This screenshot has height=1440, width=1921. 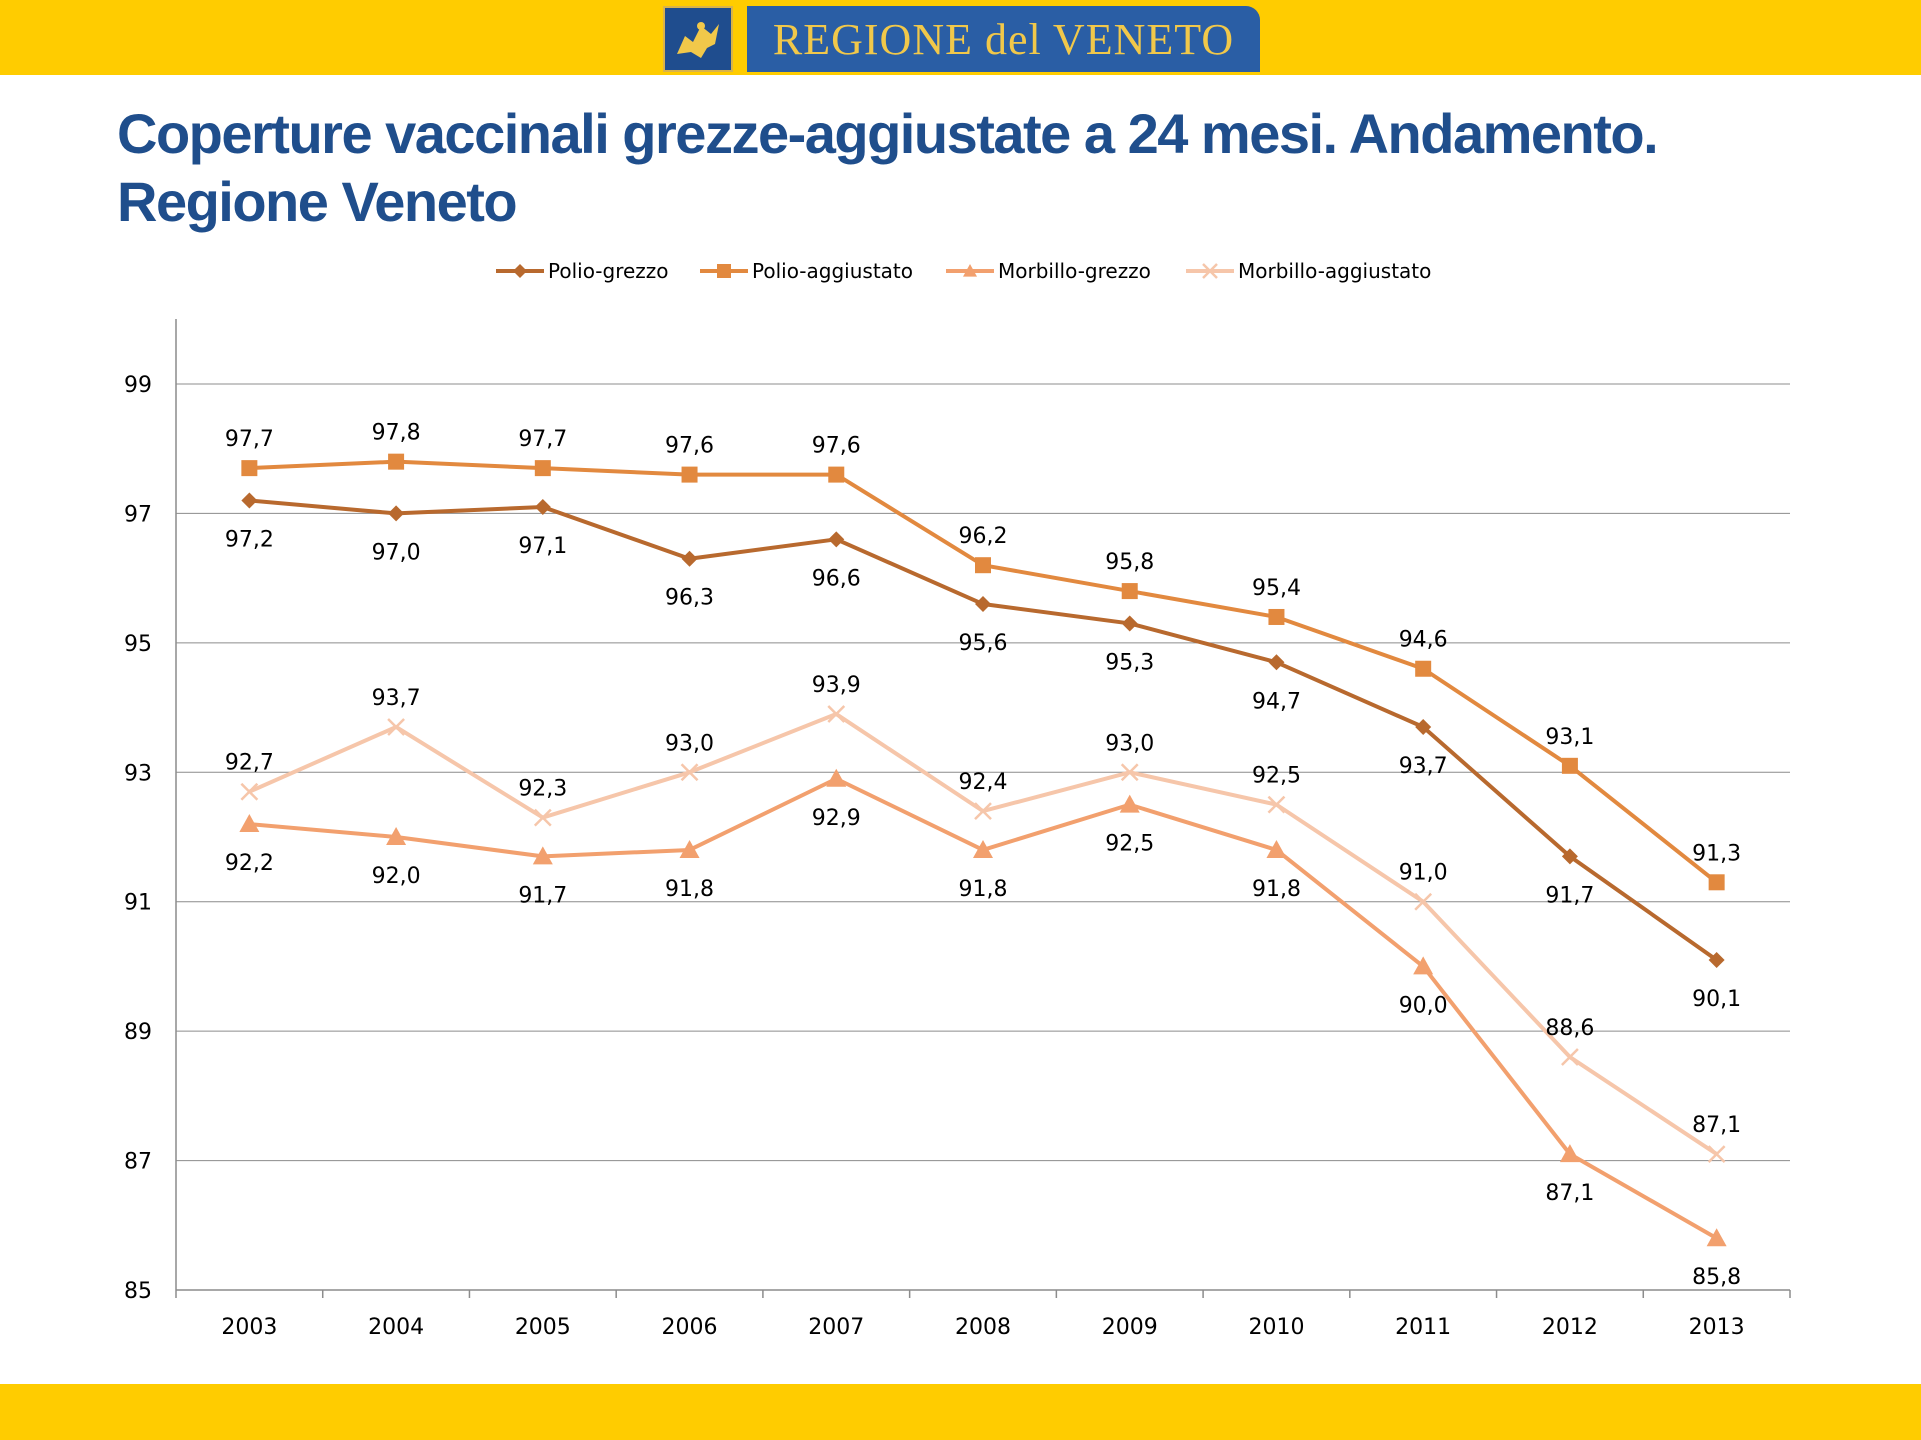 What do you see at coordinates (1129, 562) in the screenshot?
I see `data-label-polio-aggiustato: 95,8` at bounding box center [1129, 562].